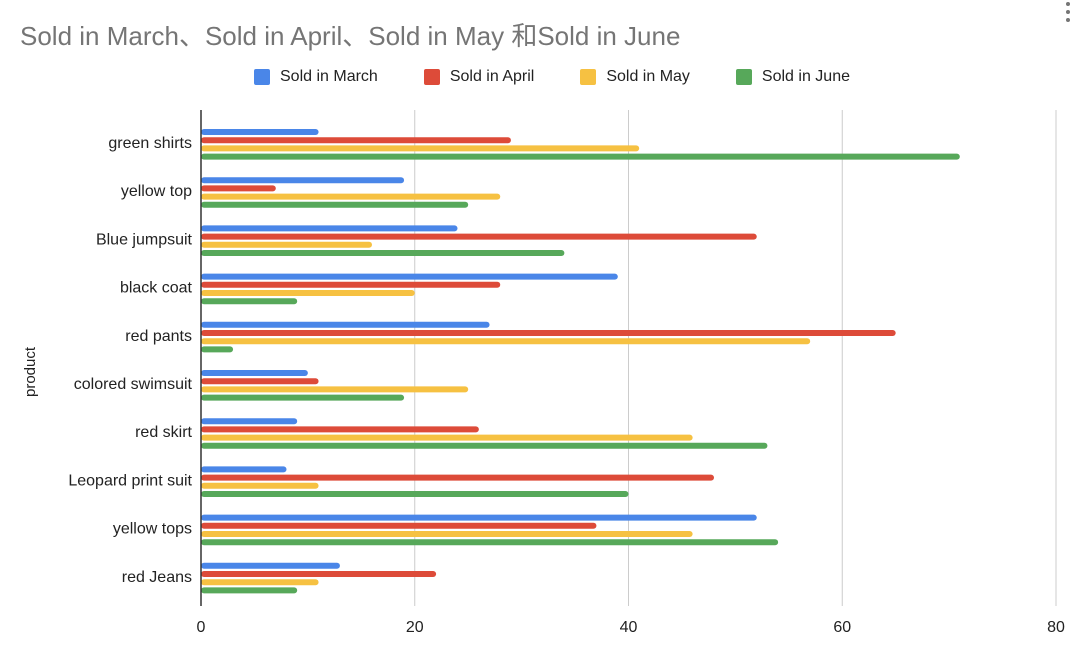 The height and width of the screenshot is (658, 1080). I want to click on category-label: black coat, so click(156, 288).